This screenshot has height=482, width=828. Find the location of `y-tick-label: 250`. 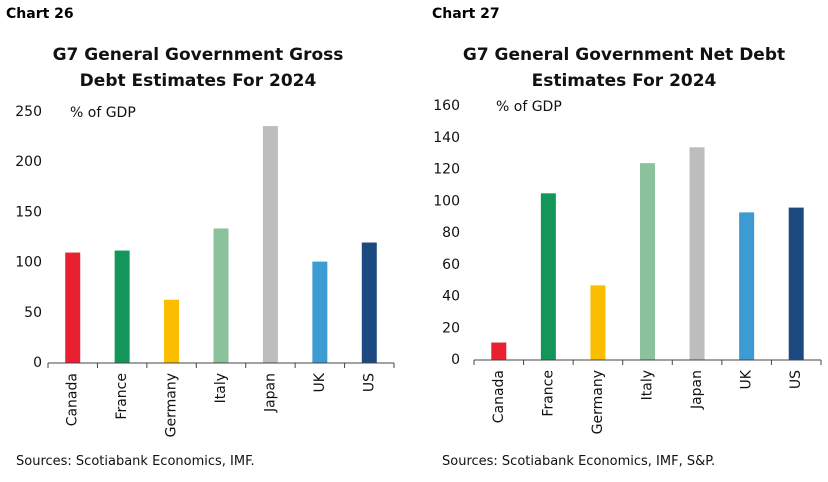

y-tick-label: 250 is located at coordinates (28, 112).